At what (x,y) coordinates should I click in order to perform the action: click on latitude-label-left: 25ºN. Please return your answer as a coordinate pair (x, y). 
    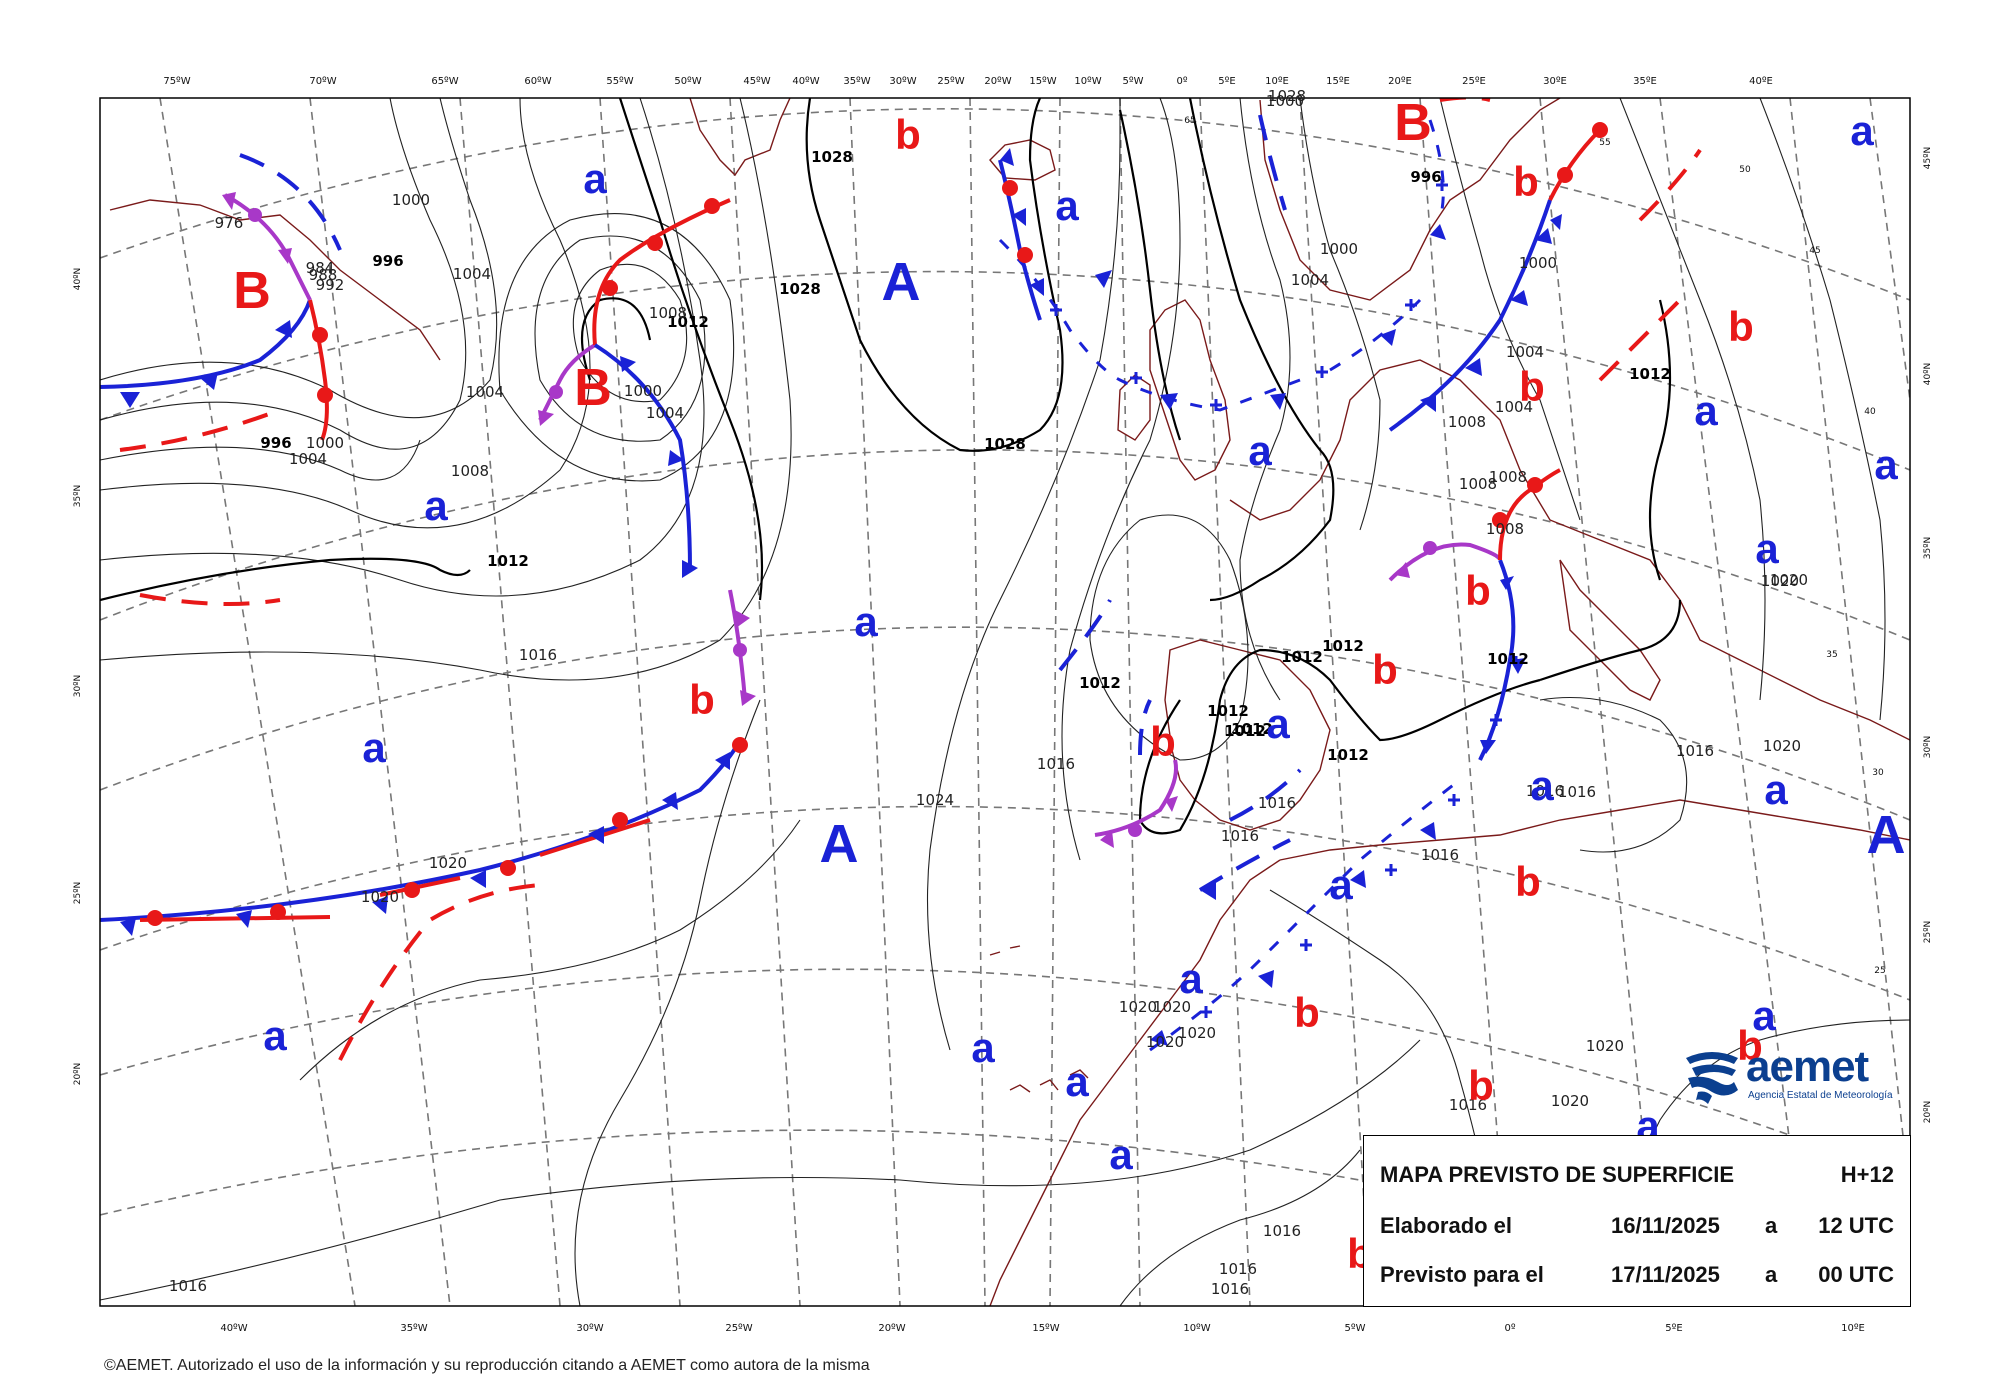
    Looking at the image, I should click on (78, 893).